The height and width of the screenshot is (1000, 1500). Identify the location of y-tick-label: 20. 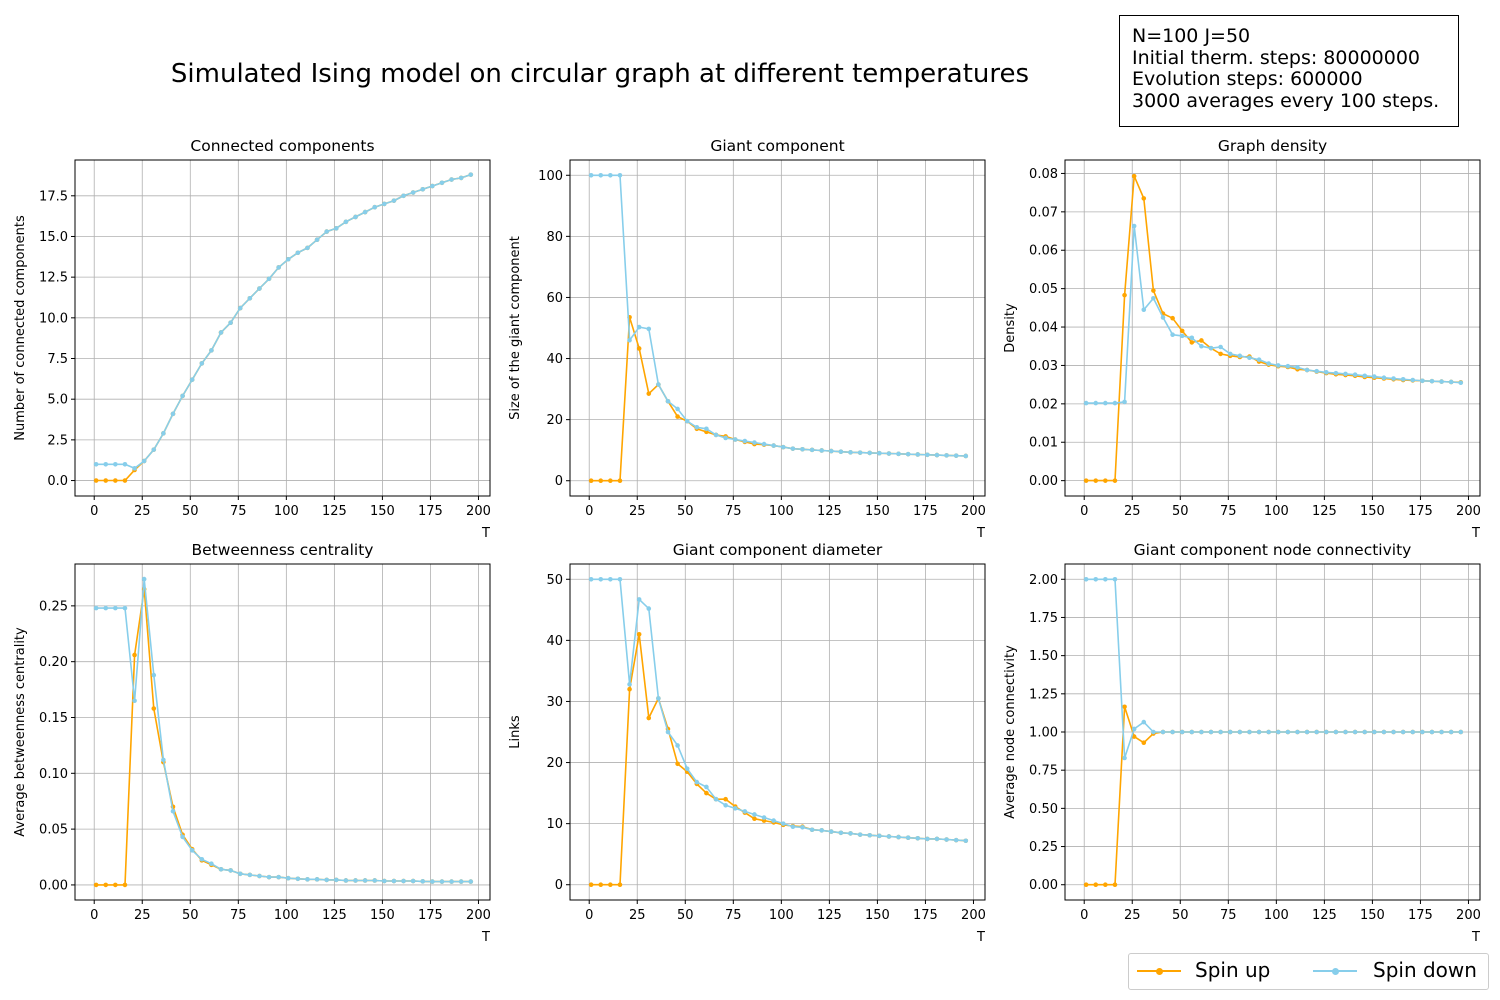
(554, 420).